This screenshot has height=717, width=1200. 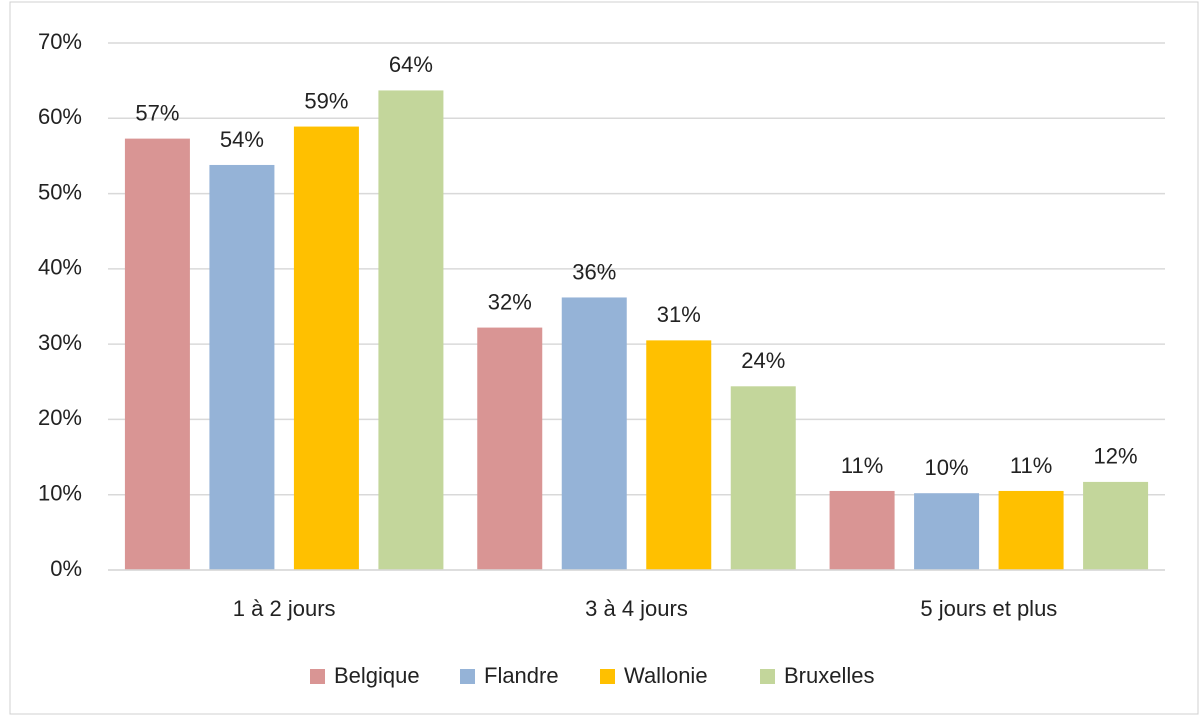 I want to click on value-label: 31%, so click(x=679, y=314).